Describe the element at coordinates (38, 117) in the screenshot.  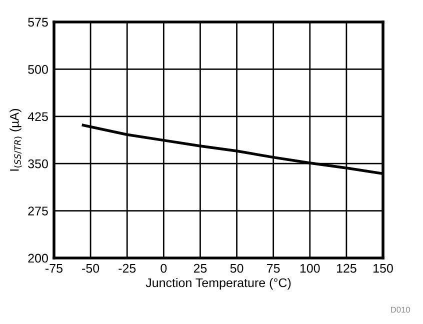
I see `y-tick-label: 425` at that location.